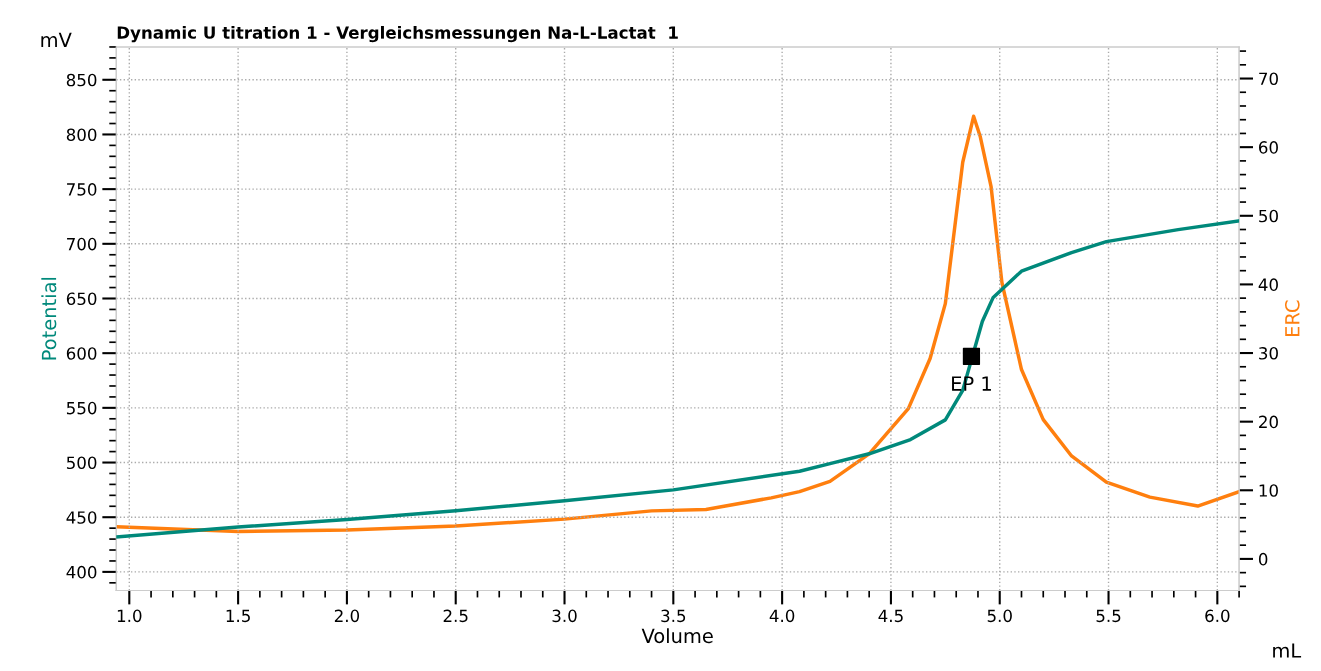 The width and height of the screenshot is (1321, 671). What do you see at coordinates (1268, 147) in the screenshot?
I see `y2-tick-label: 60` at bounding box center [1268, 147].